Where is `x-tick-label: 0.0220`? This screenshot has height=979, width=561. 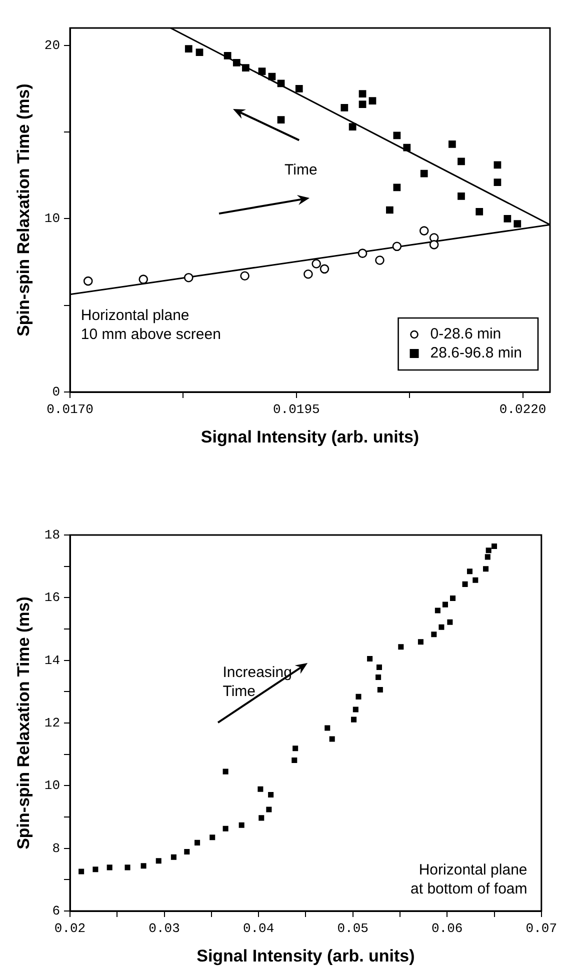 x-tick-label: 0.0220 is located at coordinates (522, 410).